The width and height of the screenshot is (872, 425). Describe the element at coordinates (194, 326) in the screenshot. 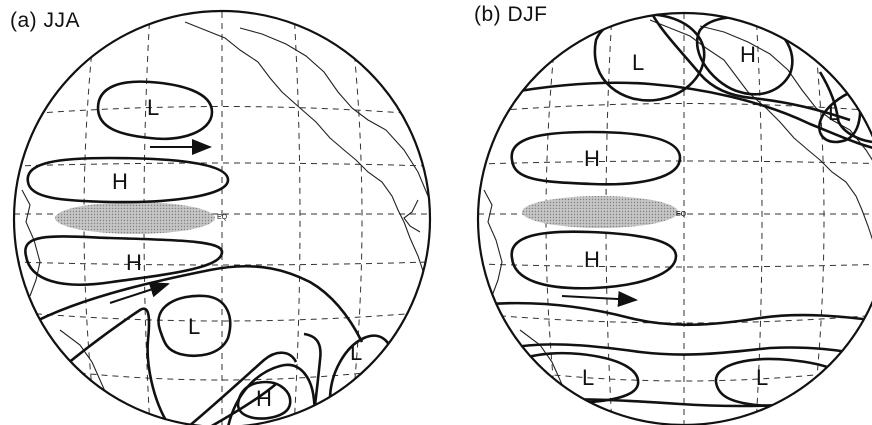

I see `panel-a-low-2: L` at that location.